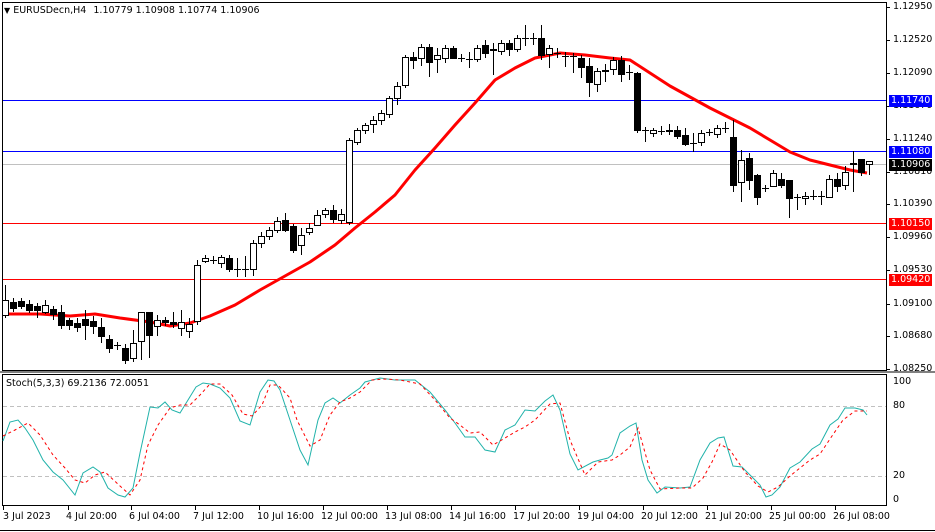 The image size is (935, 532). Describe the element at coordinates (91, 516) in the screenshot. I see `time-axis-label: 4 Jul 20:00` at that location.